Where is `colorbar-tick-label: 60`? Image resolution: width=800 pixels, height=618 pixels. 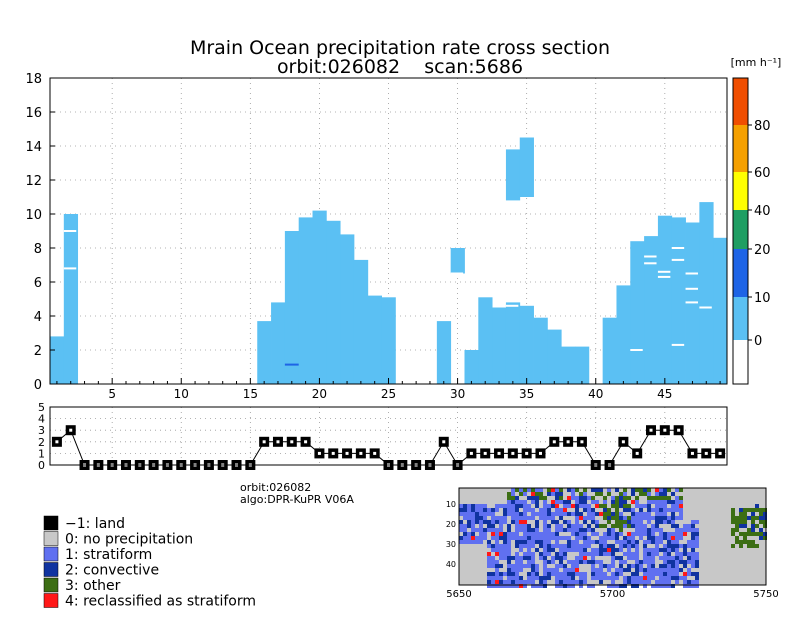
colorbar-tick-label: 60 is located at coordinates (762, 173).